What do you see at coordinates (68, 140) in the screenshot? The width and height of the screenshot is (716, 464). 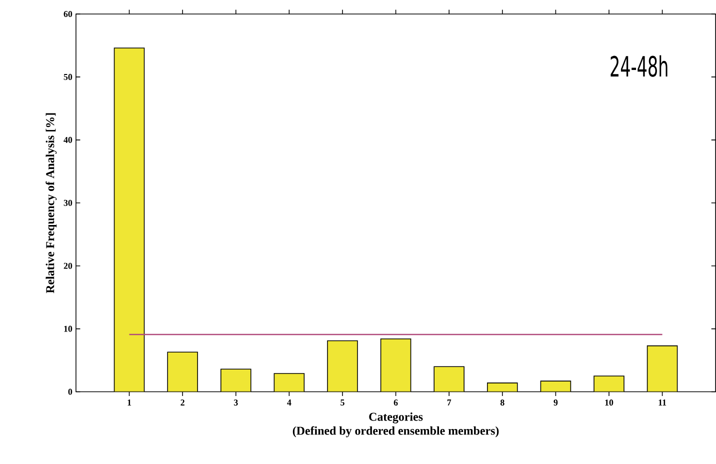 I see `y-tick-label: 40` at bounding box center [68, 140].